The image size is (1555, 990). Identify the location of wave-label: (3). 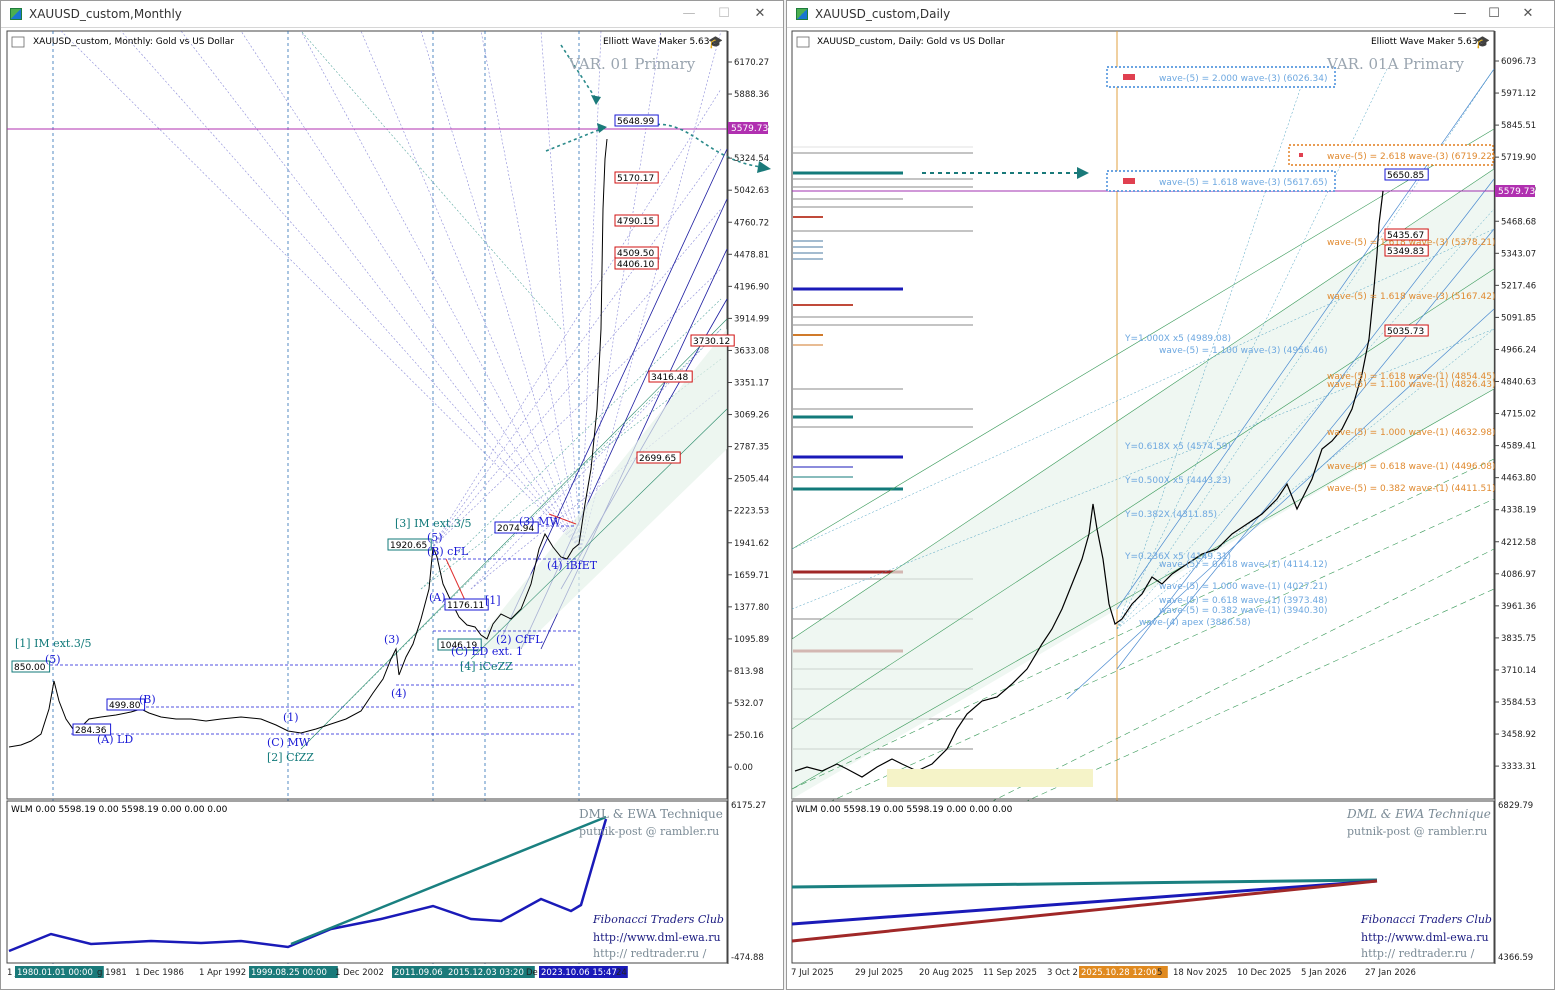
(392, 639).